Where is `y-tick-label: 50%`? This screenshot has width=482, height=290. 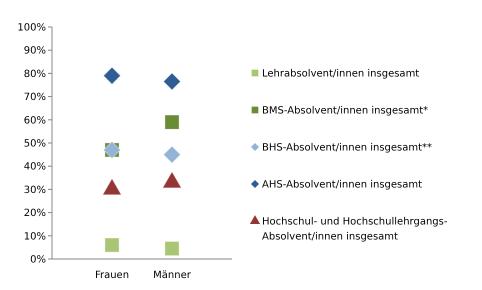
y-tick-label: 50% is located at coordinates (35, 144).